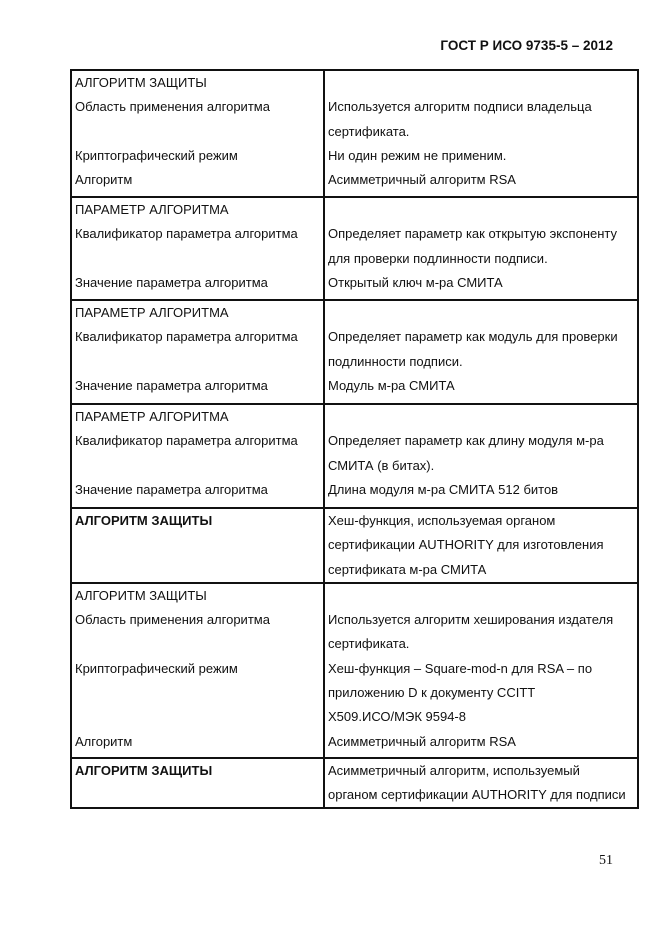  Describe the element at coordinates (397, 717) in the screenshot. I see `field-value: X509.ИСО/МЭК 9594-8` at that location.